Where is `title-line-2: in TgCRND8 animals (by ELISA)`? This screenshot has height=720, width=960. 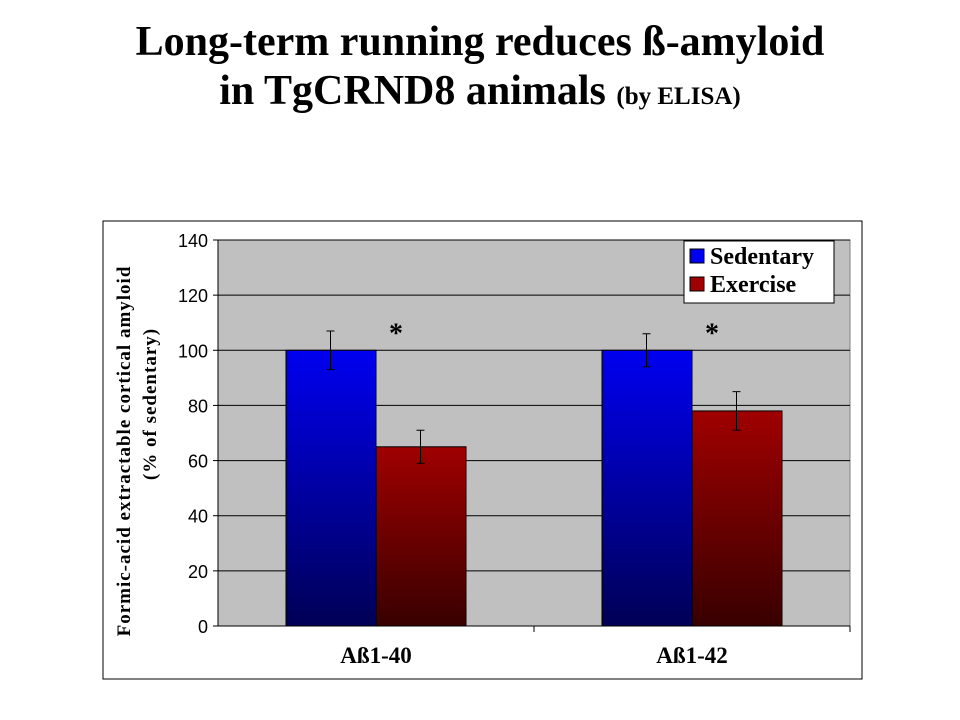 title-line-2: in TgCRND8 animals (by ELISA) is located at coordinates (480, 94).